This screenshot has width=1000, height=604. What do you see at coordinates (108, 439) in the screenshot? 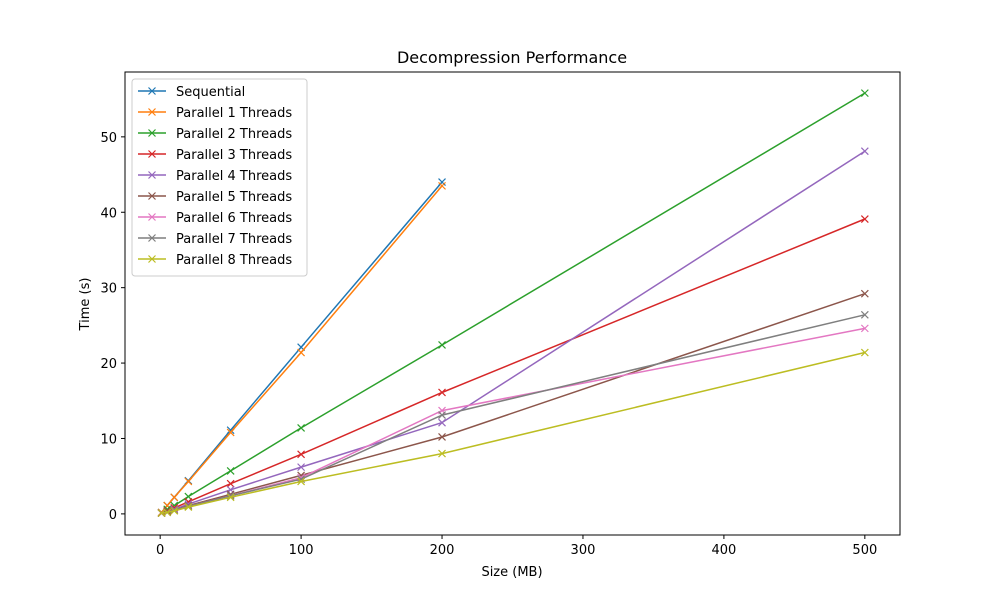
I see `y-tick-label: 10` at bounding box center [108, 439].